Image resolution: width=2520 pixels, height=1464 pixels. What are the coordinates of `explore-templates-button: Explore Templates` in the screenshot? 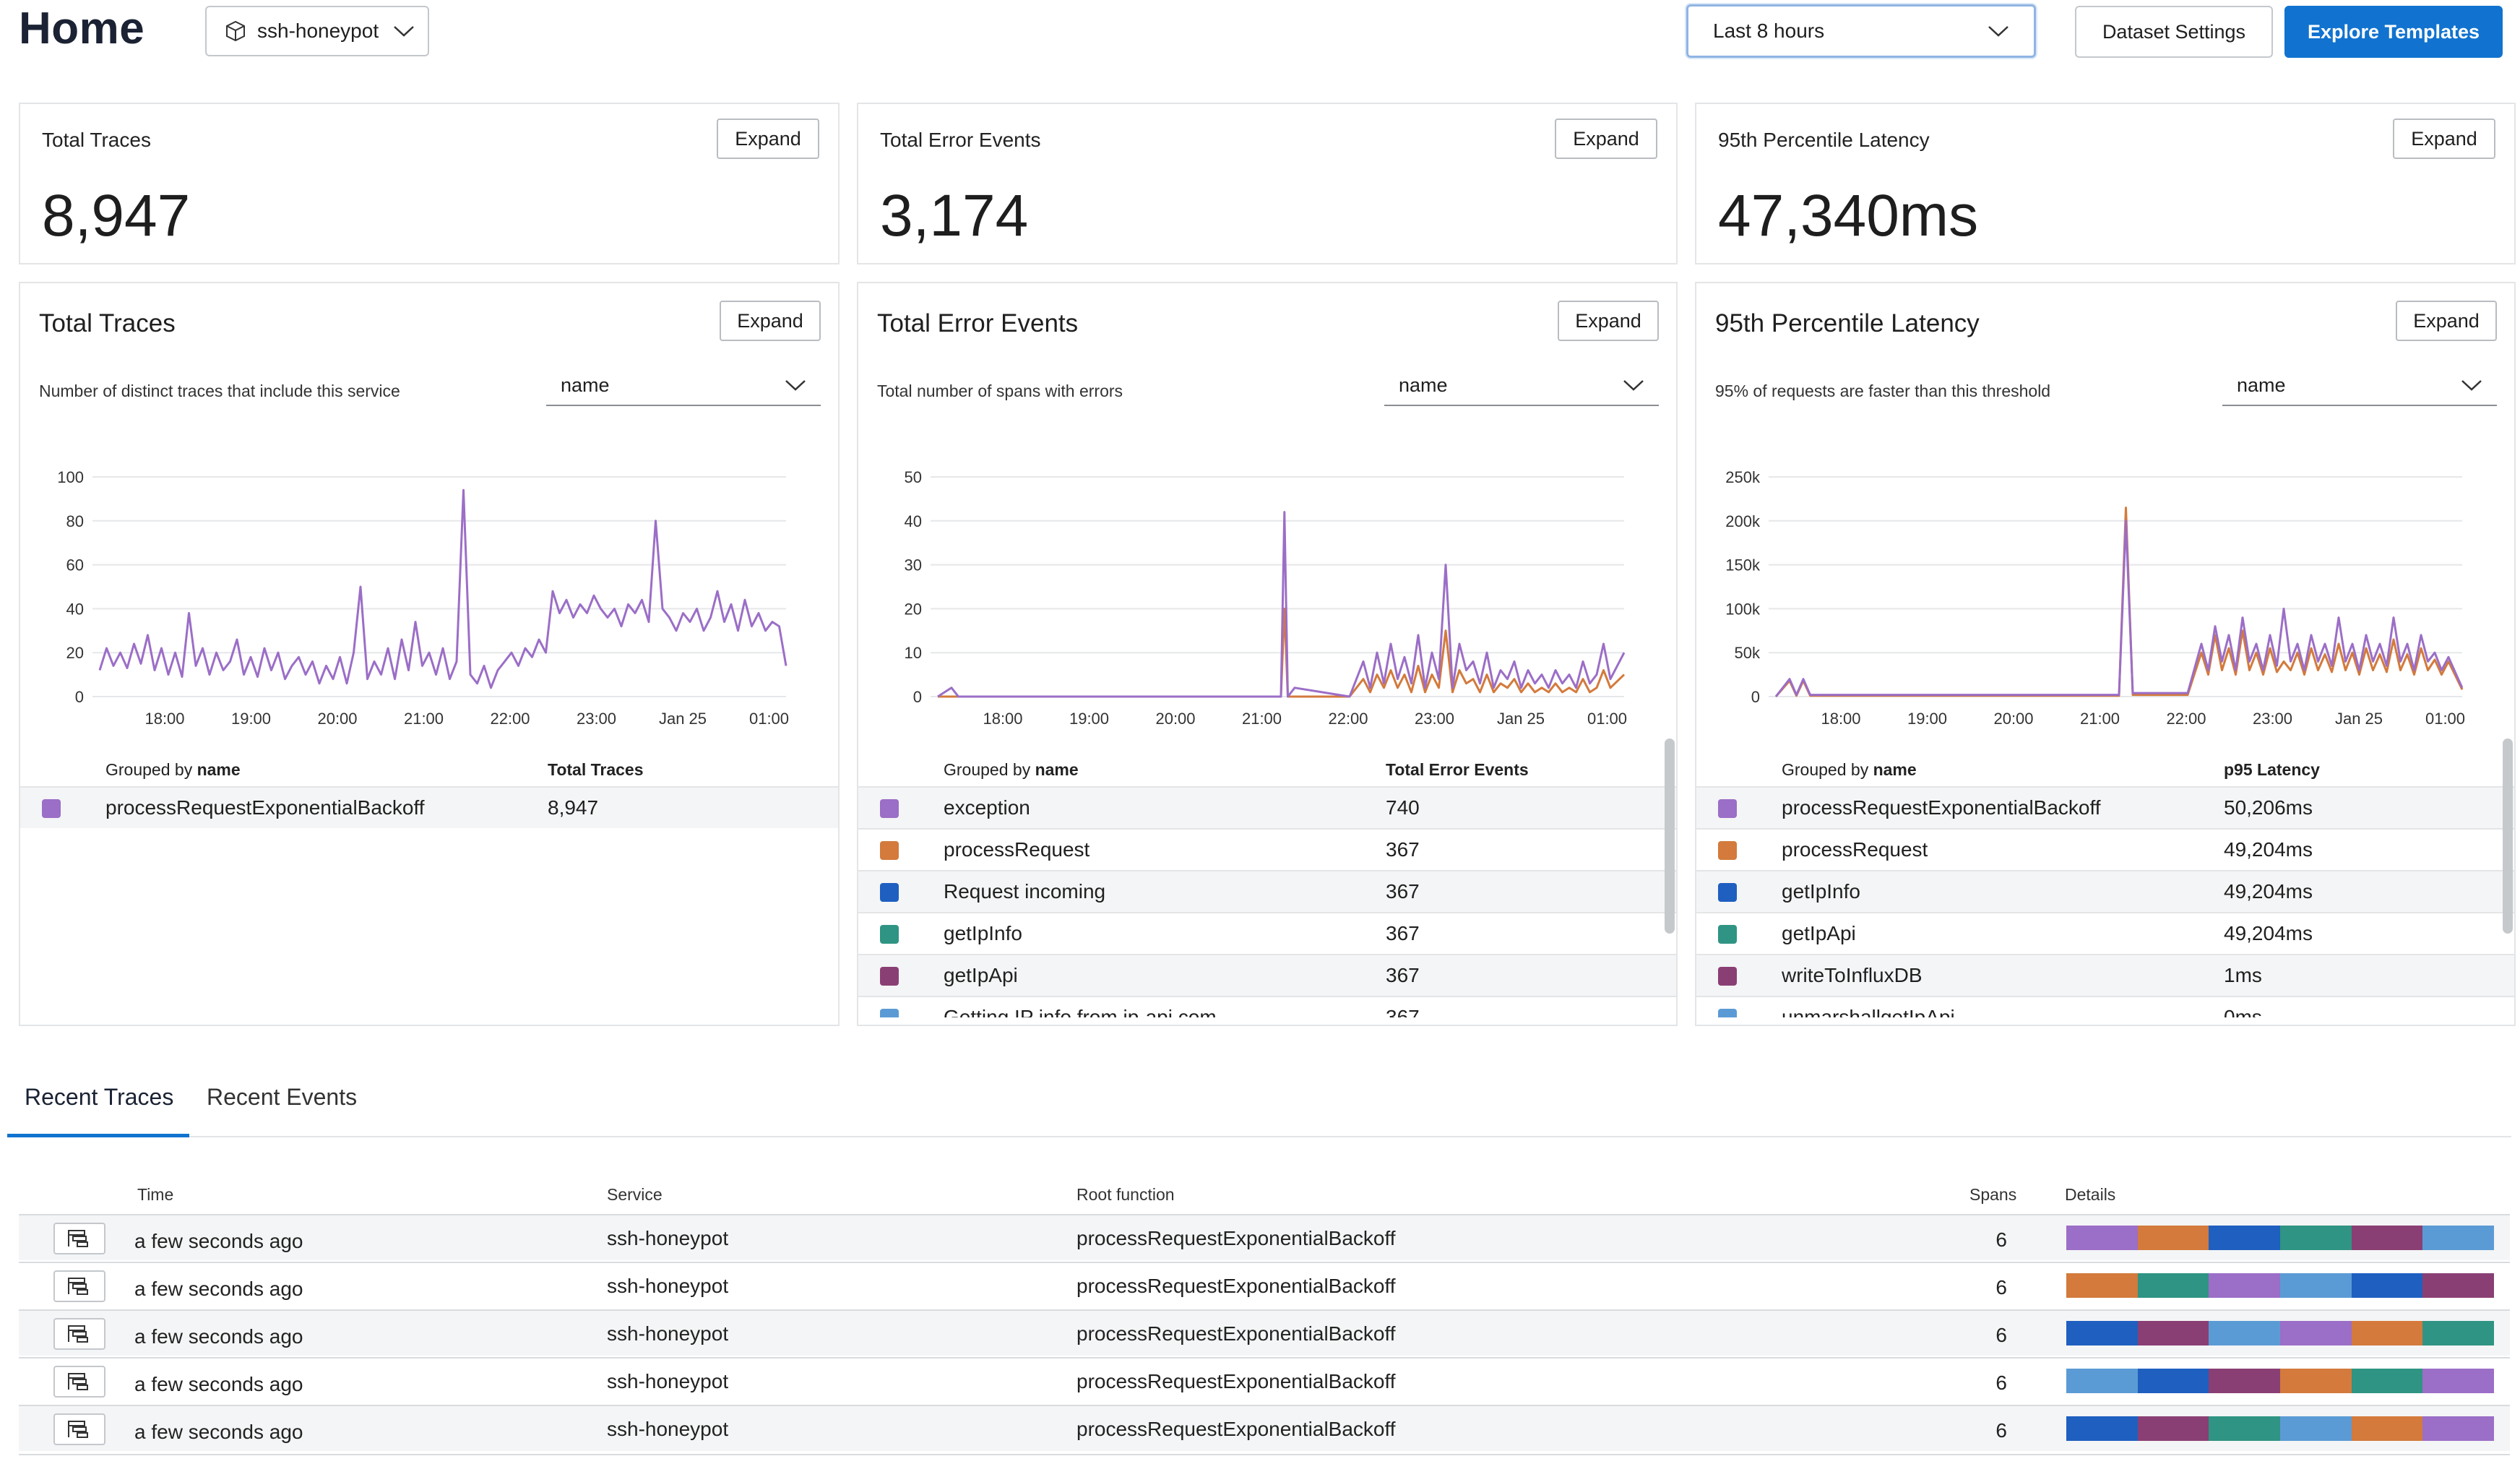 It's located at (2393, 32).